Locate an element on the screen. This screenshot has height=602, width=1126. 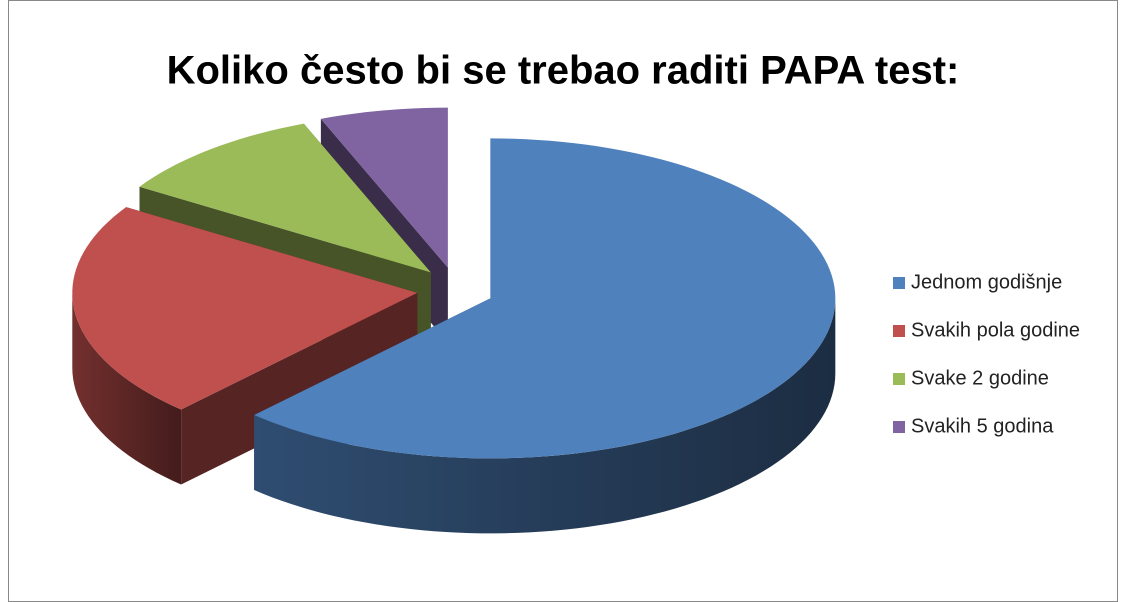
legend-label: Jednom godišnje is located at coordinates (986, 282).